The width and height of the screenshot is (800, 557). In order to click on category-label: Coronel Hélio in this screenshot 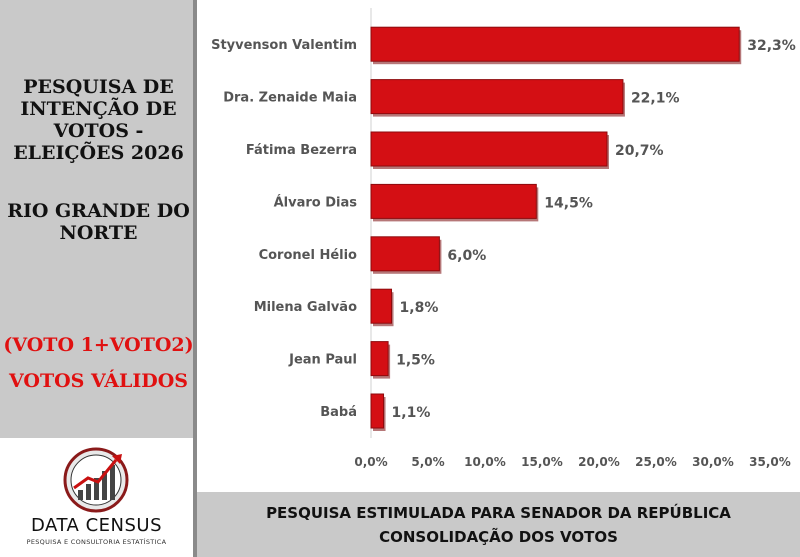, I will do `click(308, 255)`.